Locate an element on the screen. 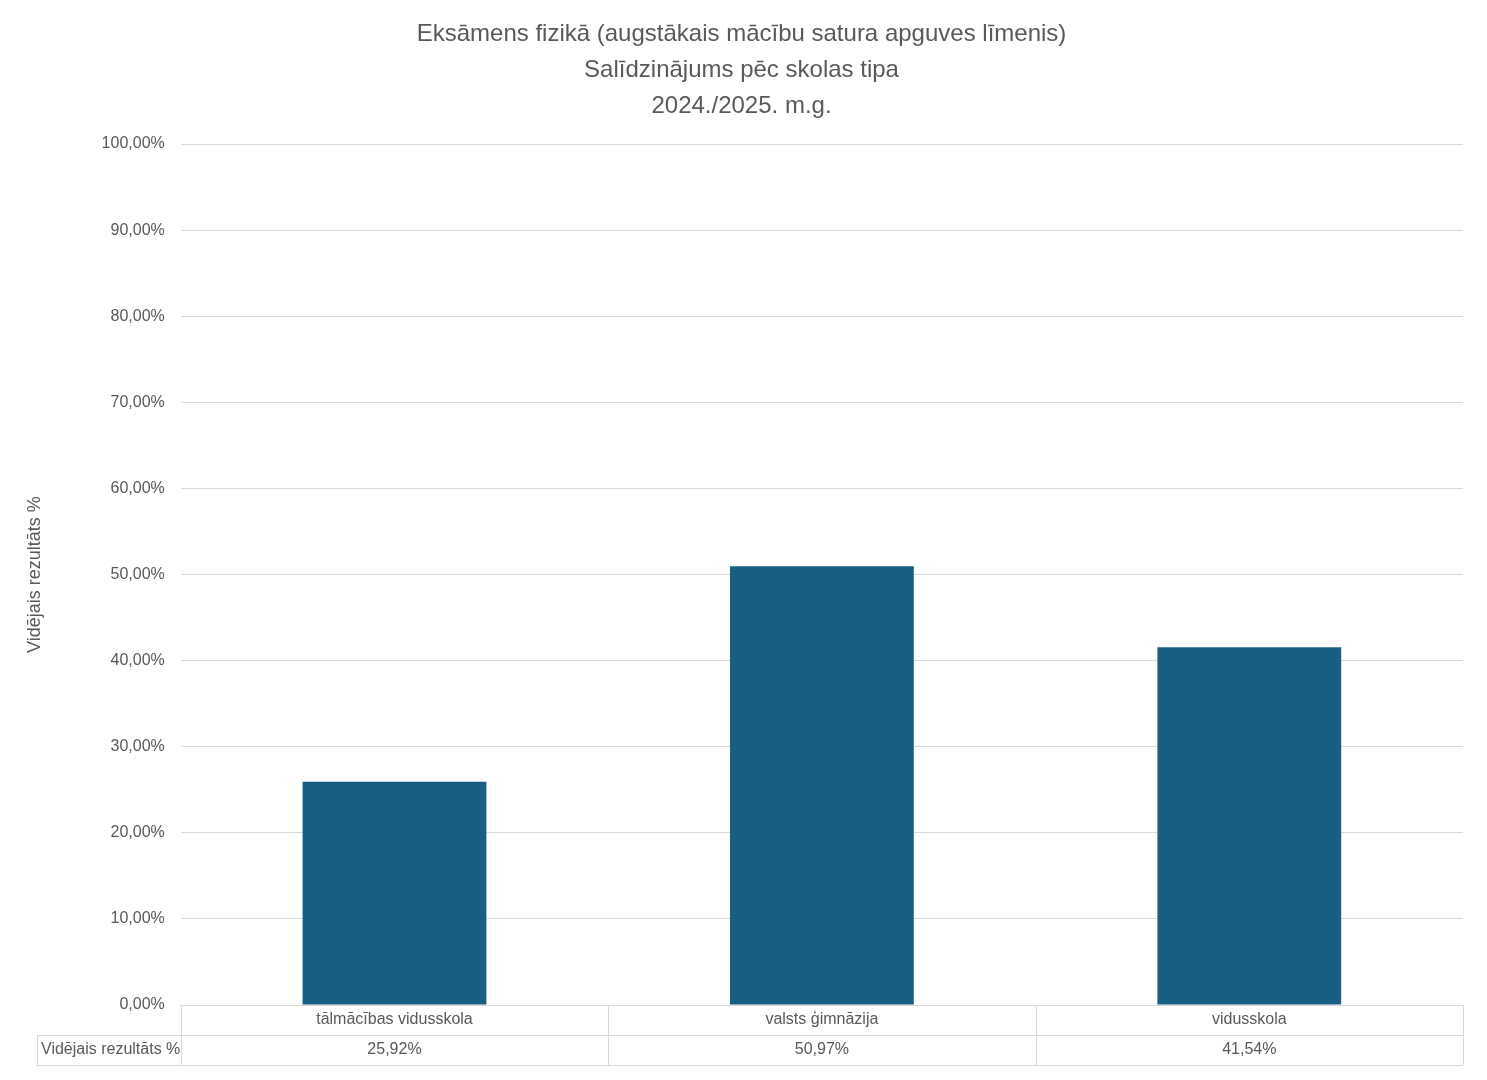 The height and width of the screenshot is (1080, 1487). y-tick-label: 10,00% is located at coordinates (137, 918).